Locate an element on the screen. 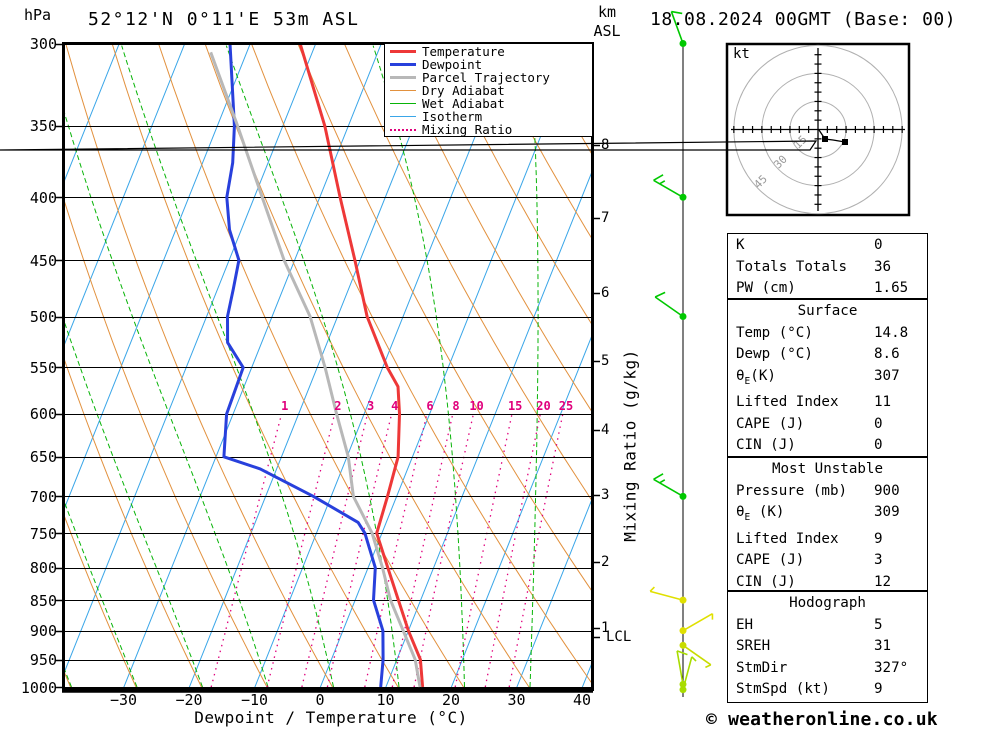 The width and height of the screenshot is (1000, 733). legend-label: Wet Adiabat is located at coordinates (463, 103).